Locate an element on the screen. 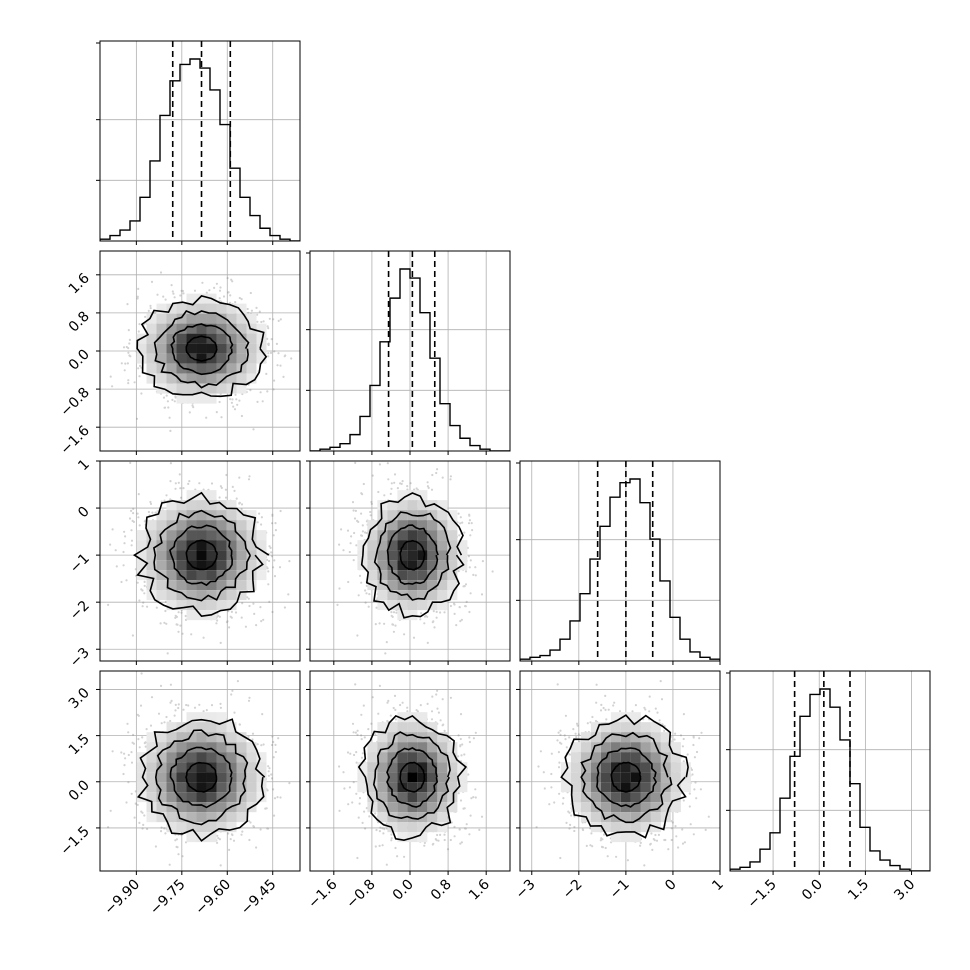  panel-content is located at coordinates (200, 771).